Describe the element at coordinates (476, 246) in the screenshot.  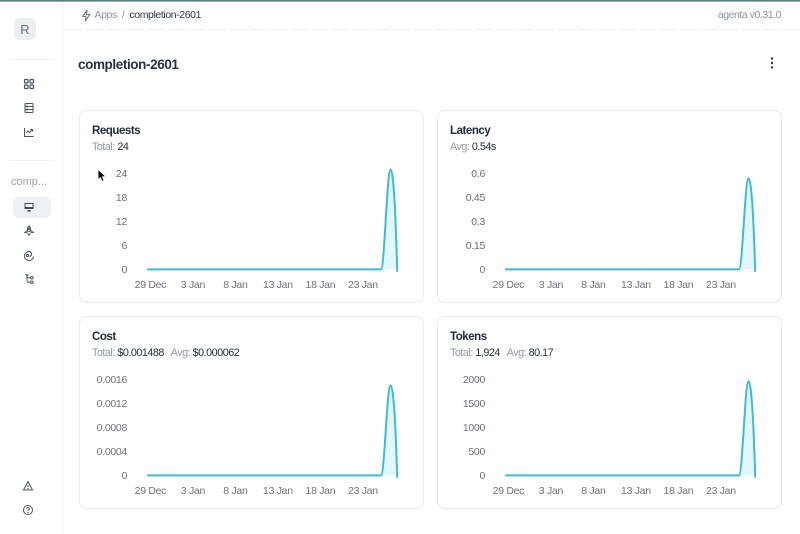
I see `svg-text: 0.15` at that location.